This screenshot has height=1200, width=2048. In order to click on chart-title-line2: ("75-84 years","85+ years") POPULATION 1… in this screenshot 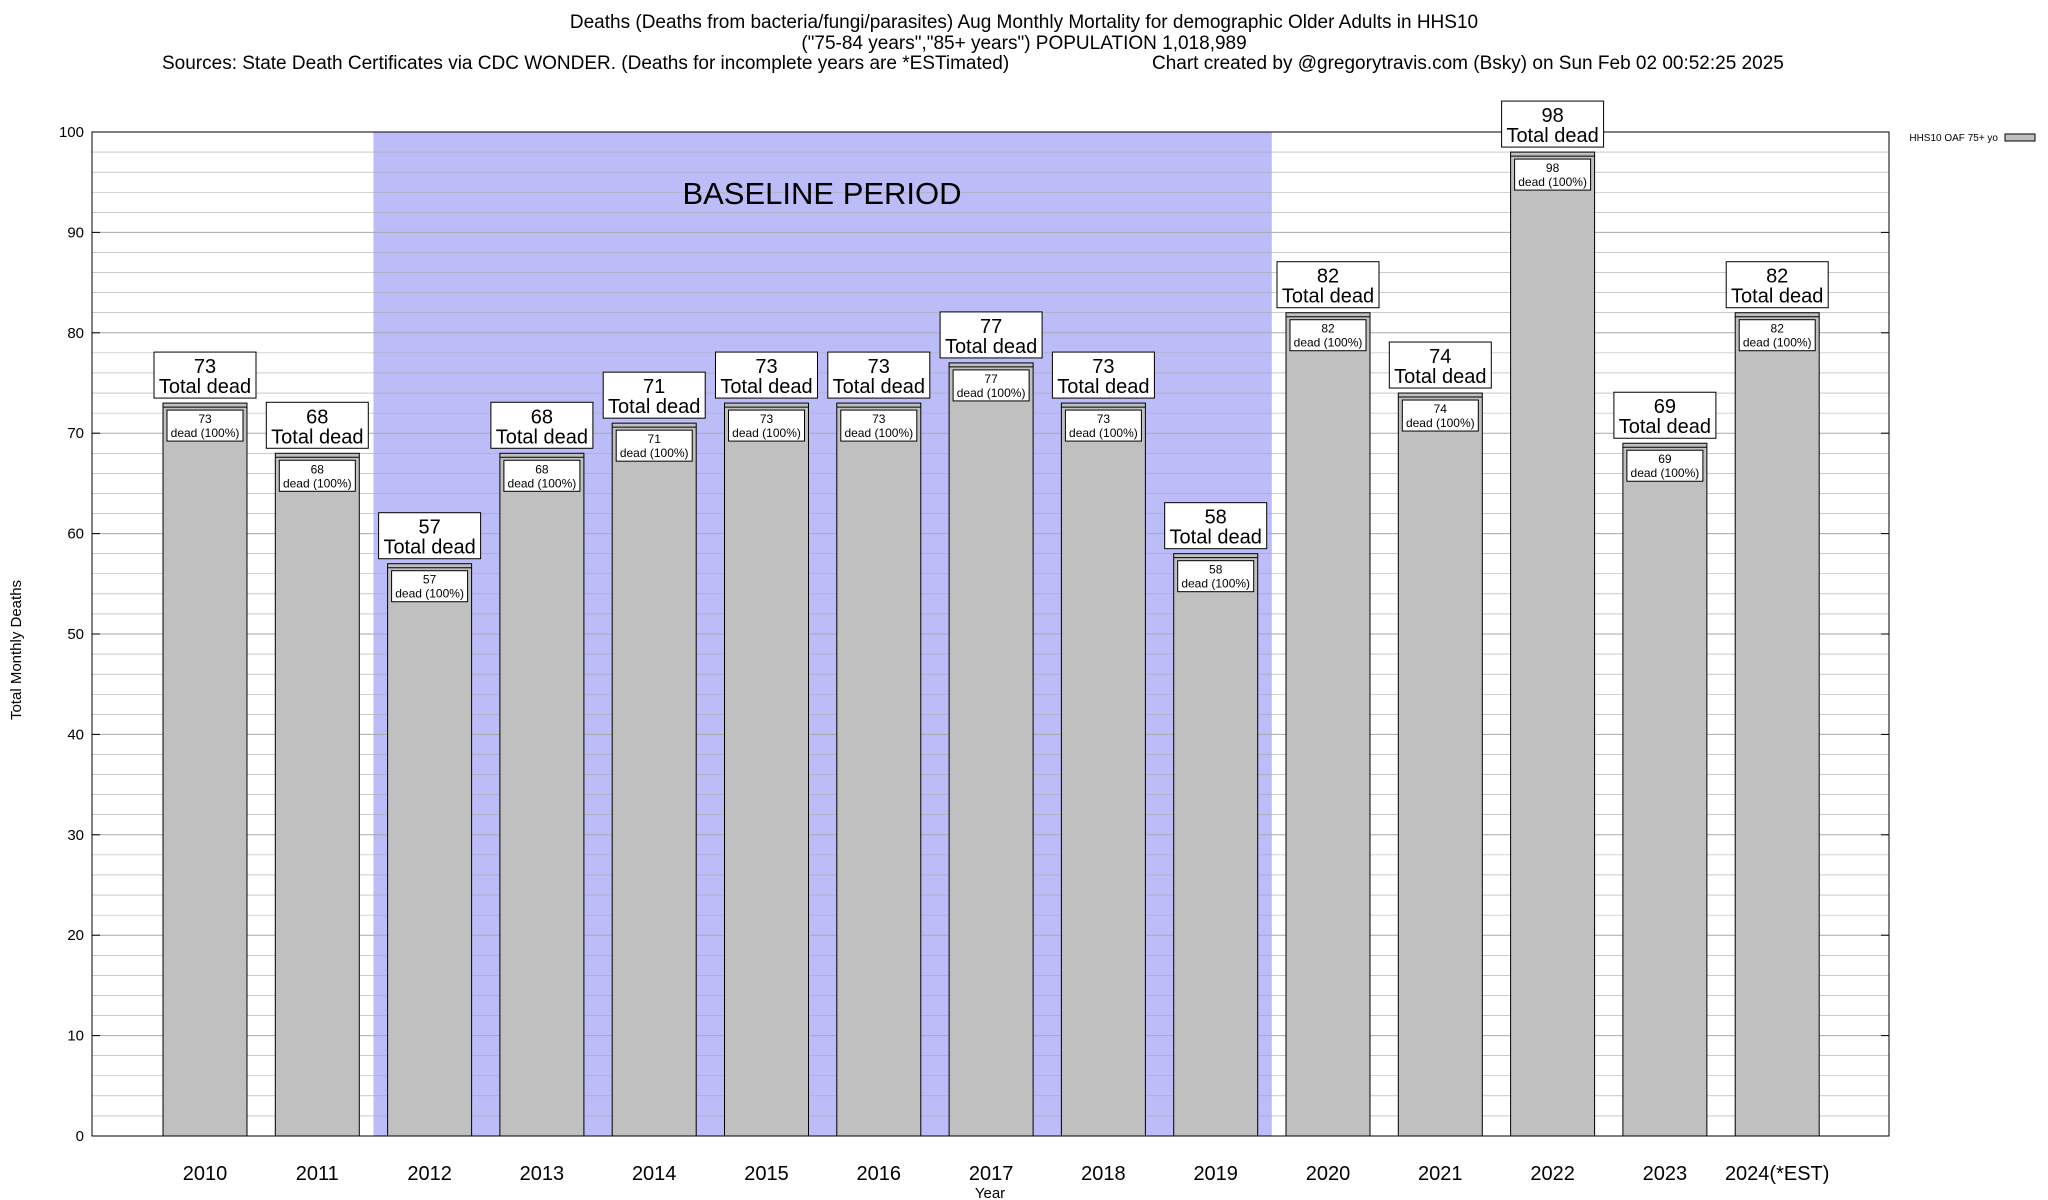, I will do `click(1024, 43)`.